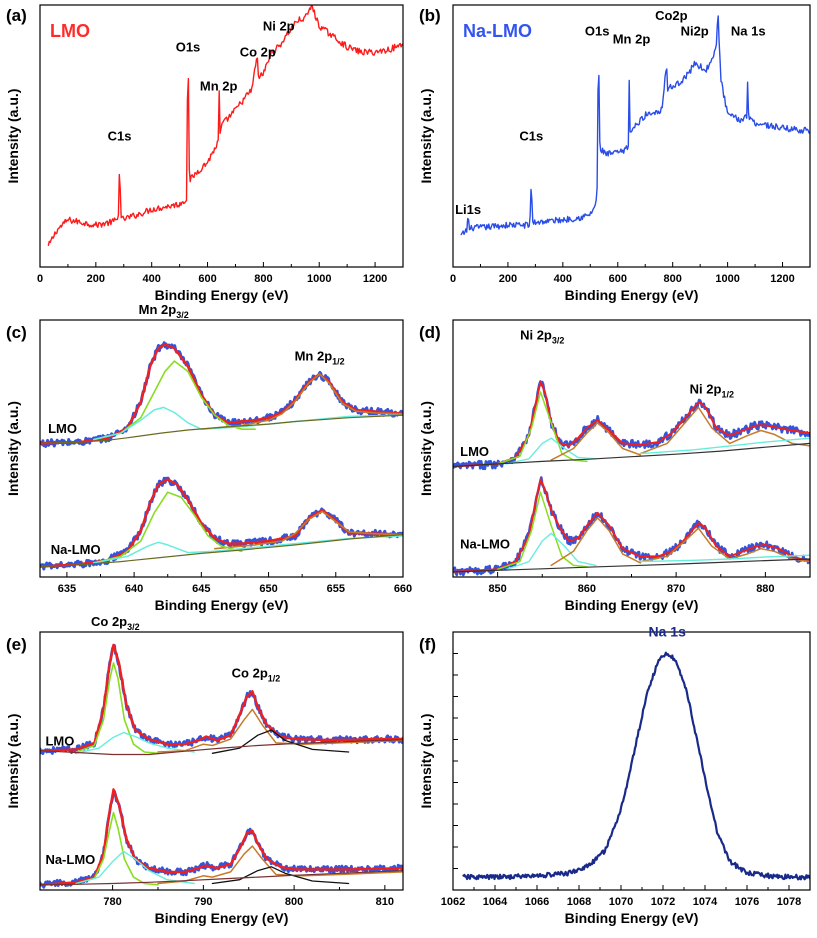 The width and height of the screenshot is (817, 938). Describe the element at coordinates (70, 31) in the screenshot. I see `chart-title: LMO` at that location.